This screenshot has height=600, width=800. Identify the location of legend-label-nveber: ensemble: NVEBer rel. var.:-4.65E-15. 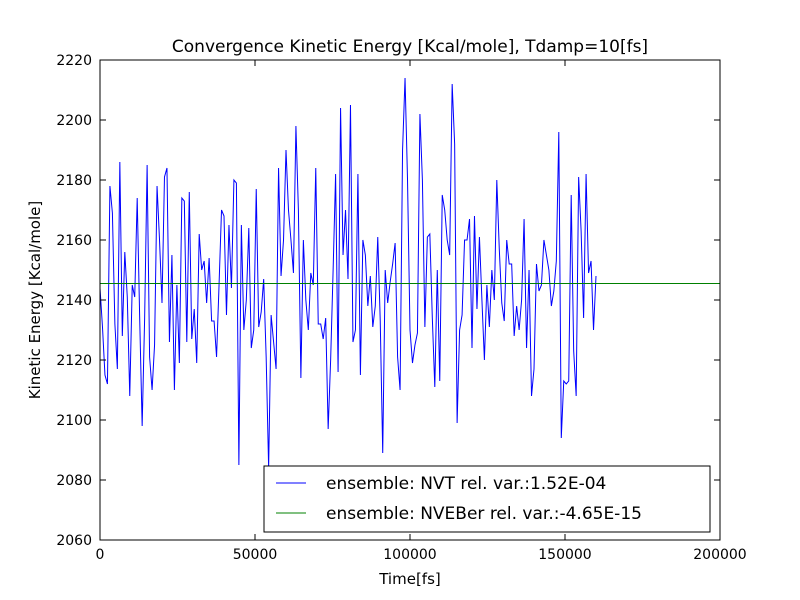
(484, 514).